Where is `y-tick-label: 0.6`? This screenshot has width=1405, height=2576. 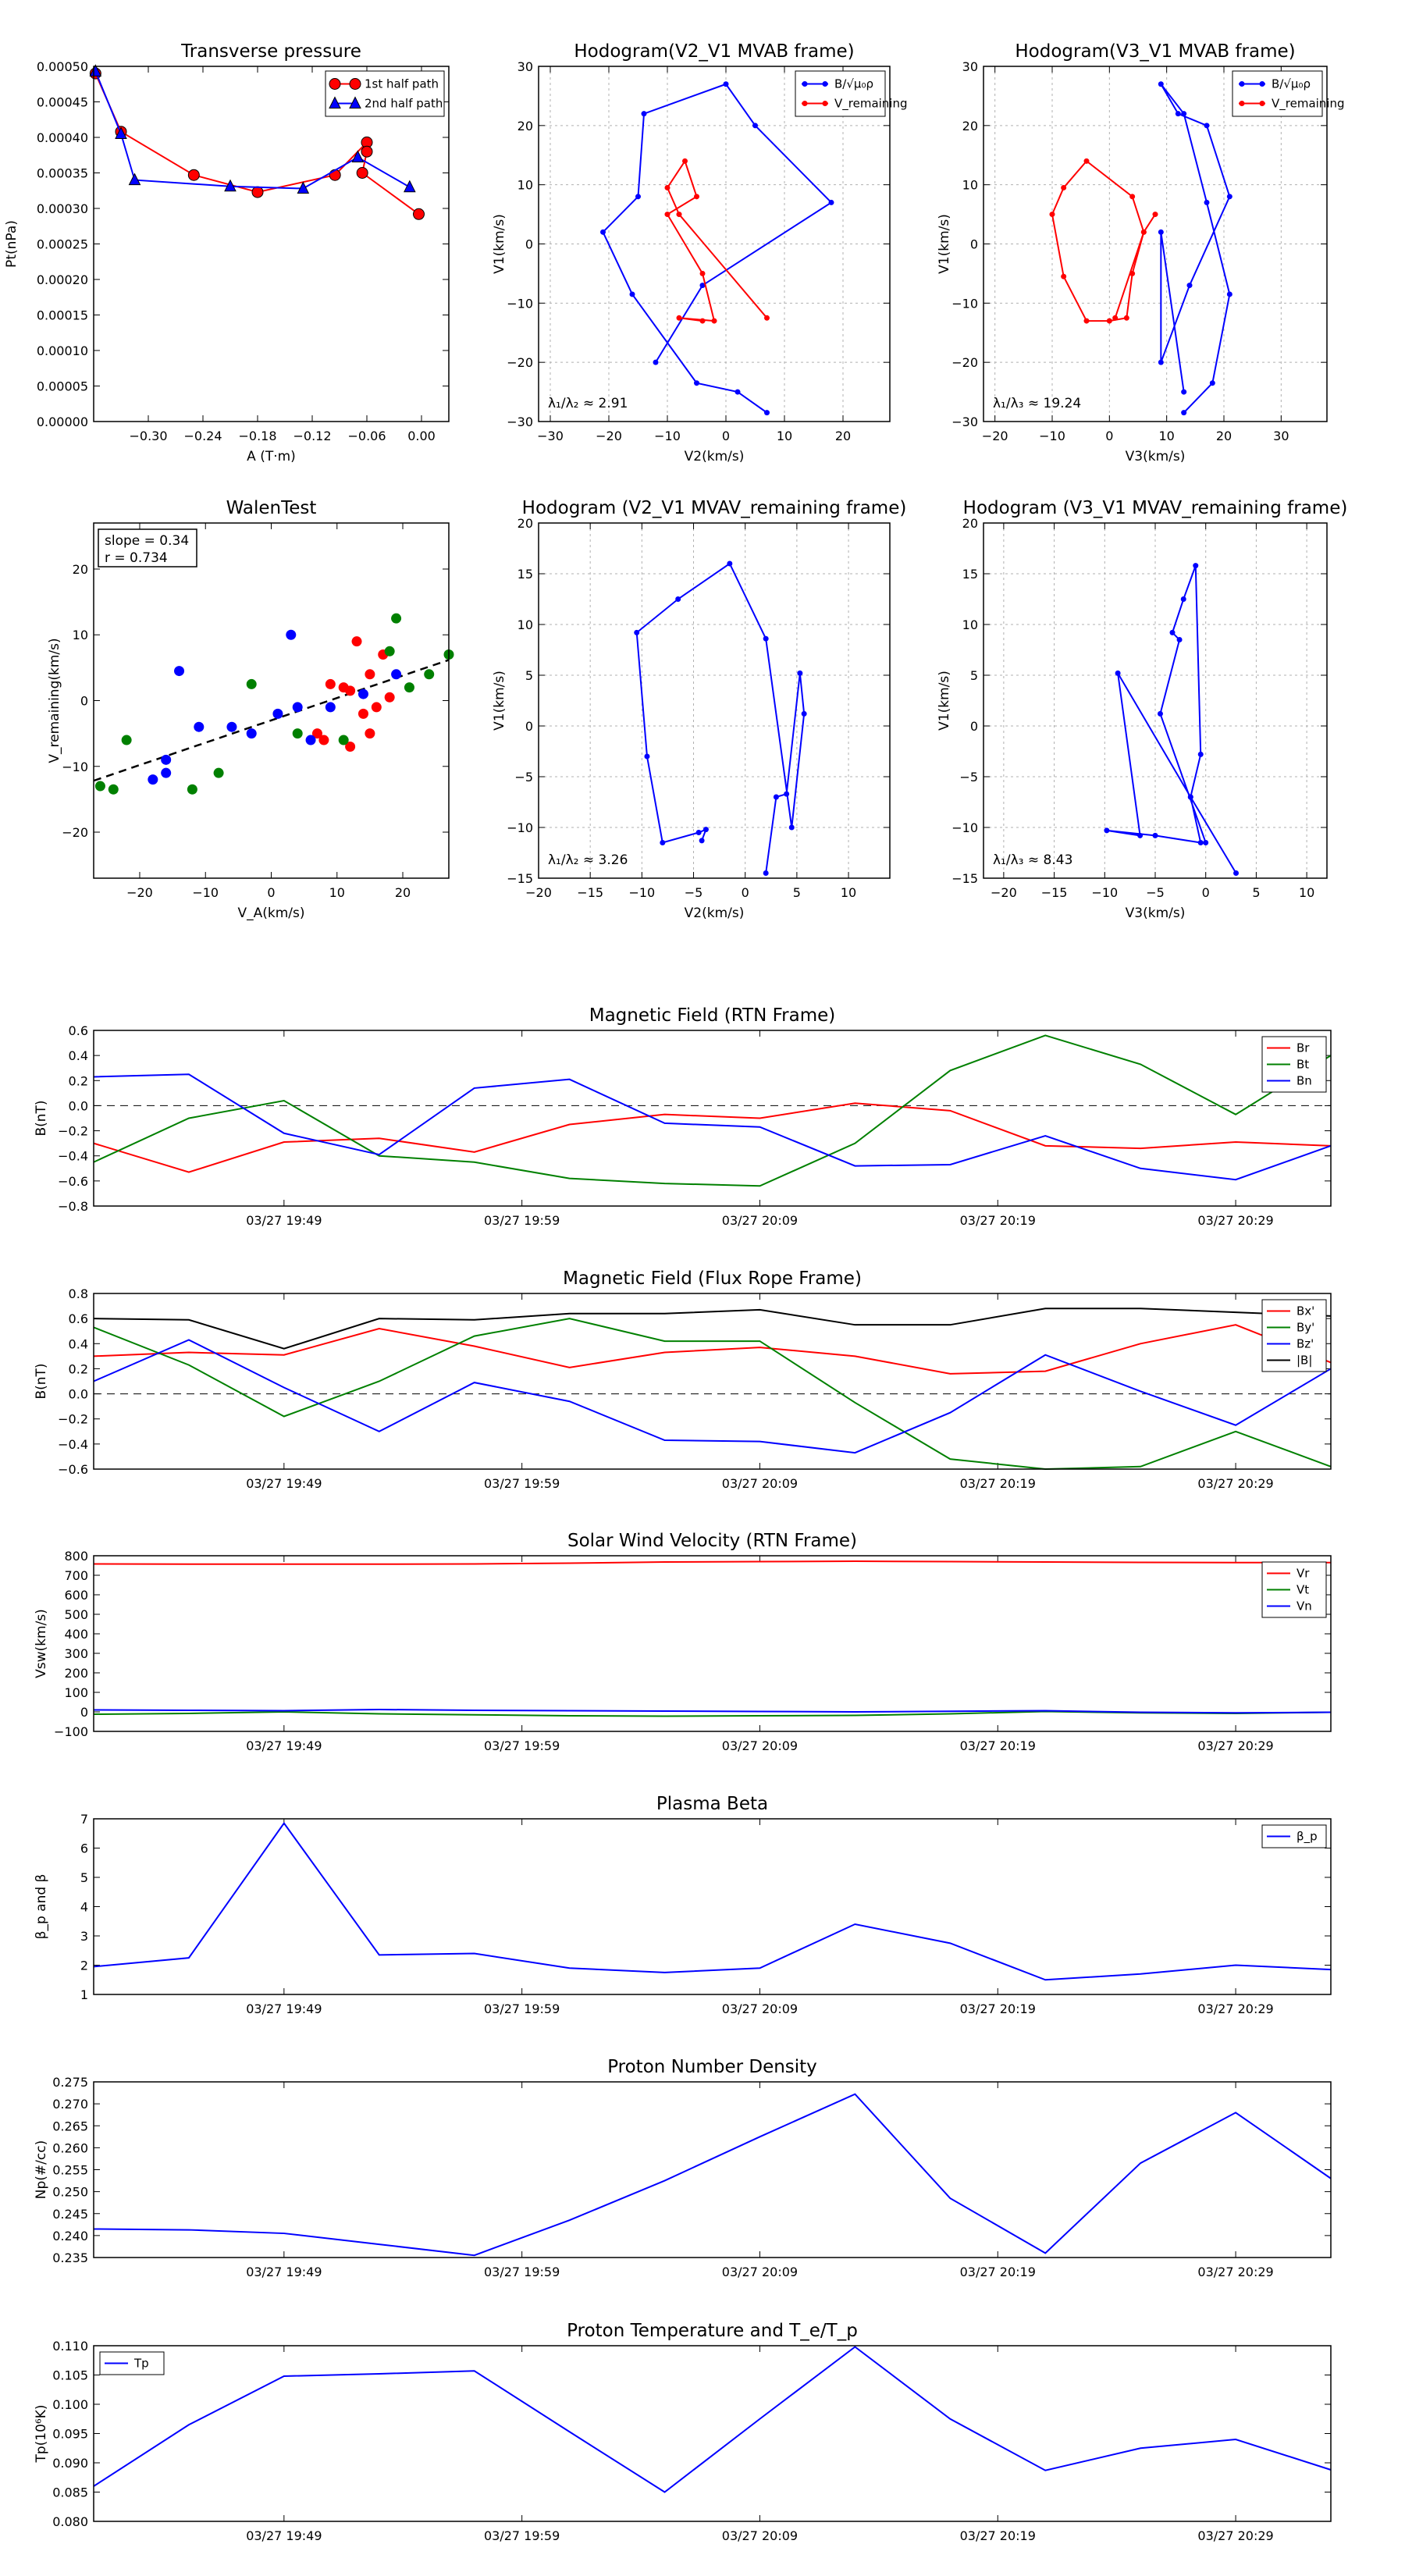
y-tick-label: 0.6 is located at coordinates (78, 1318).